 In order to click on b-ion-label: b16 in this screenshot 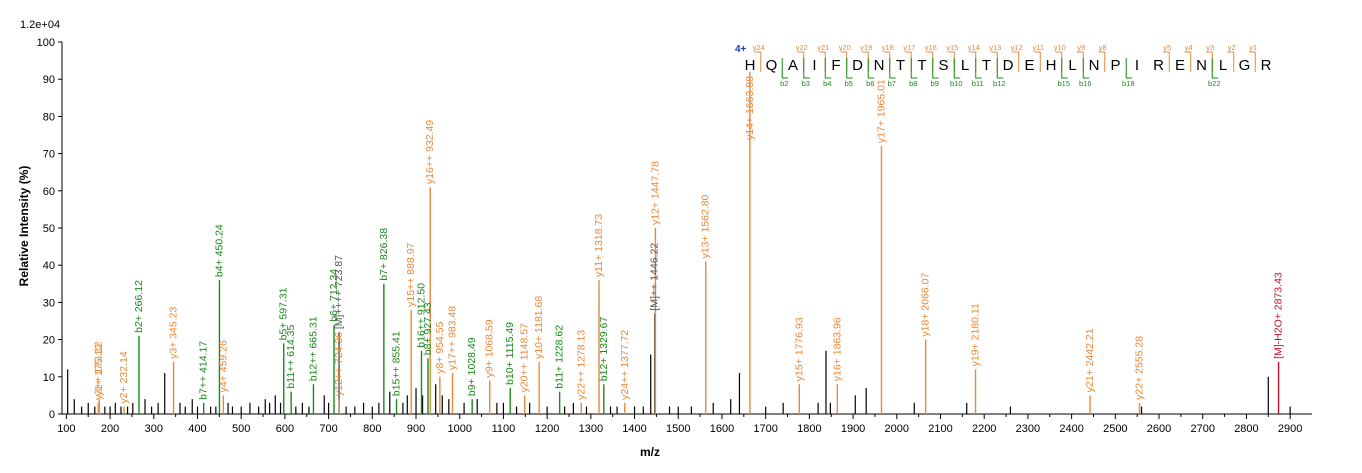, I will do `click(1085, 83)`.